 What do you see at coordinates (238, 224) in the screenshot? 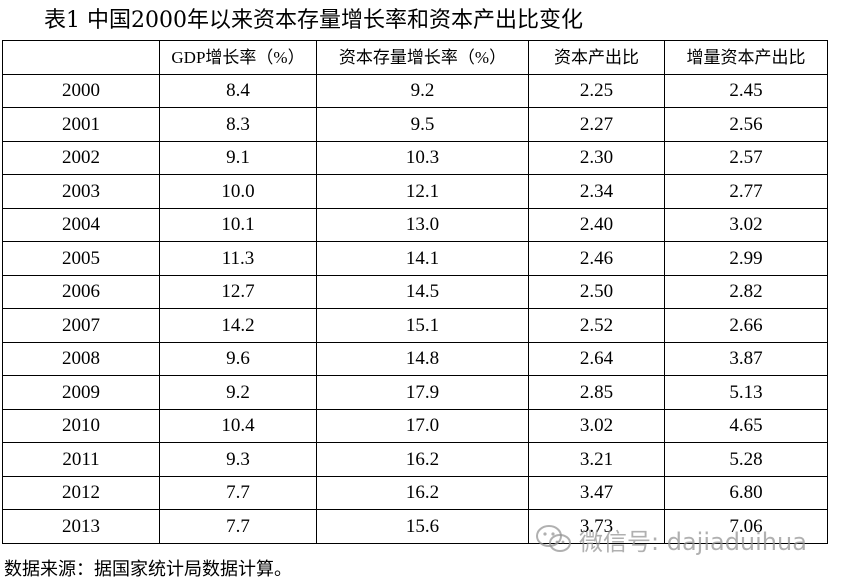
I see `value-cell: 10.1` at bounding box center [238, 224].